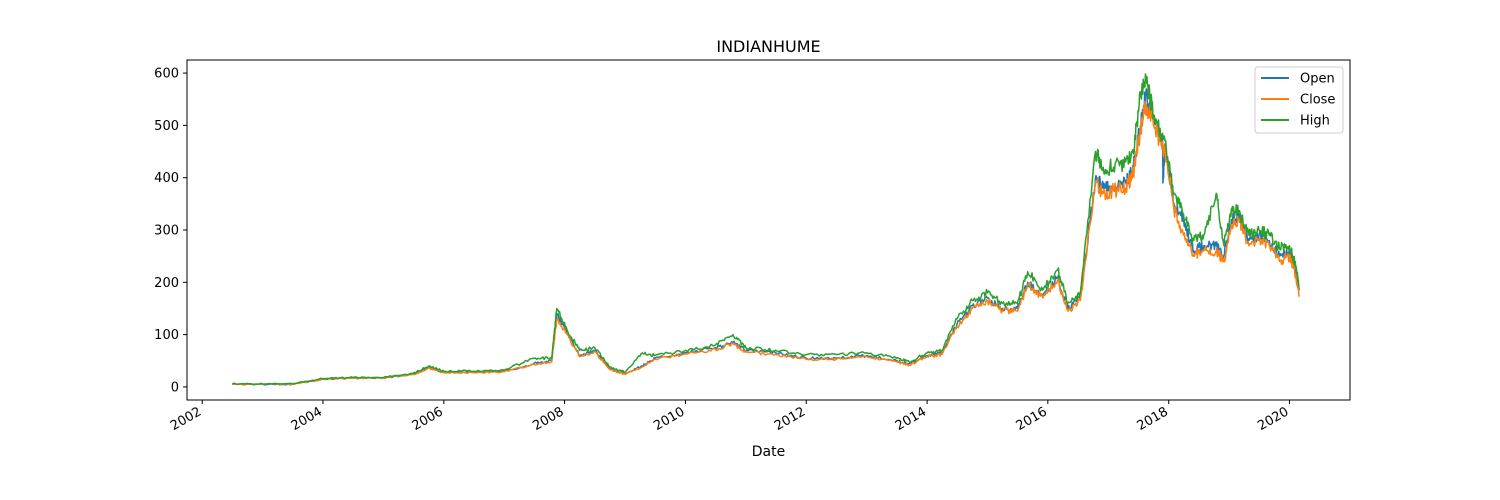 The width and height of the screenshot is (1500, 500). What do you see at coordinates (166, 178) in the screenshot?
I see `y-tick-label: 400` at bounding box center [166, 178].